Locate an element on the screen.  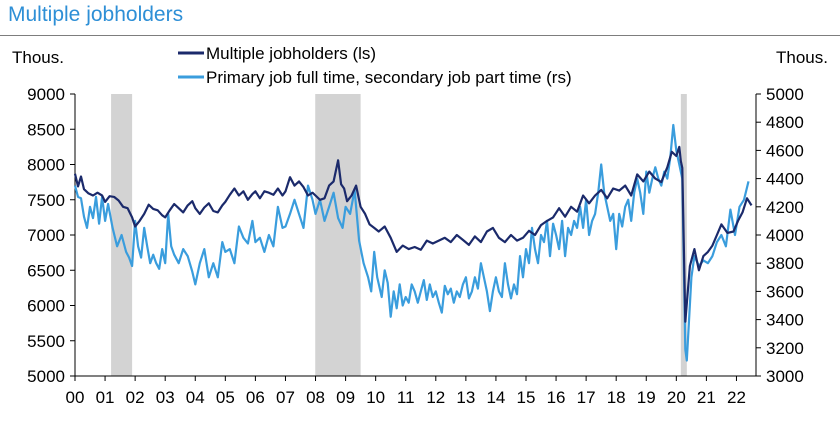
x-tick-label: 00 is located at coordinates (75, 397).